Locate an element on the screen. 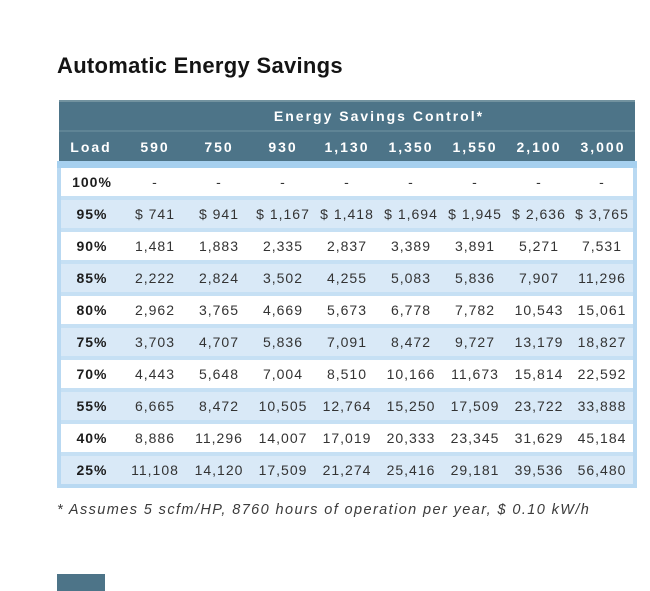 This screenshot has height=591, width=650. value-cell: 3,502 is located at coordinates (283, 277).